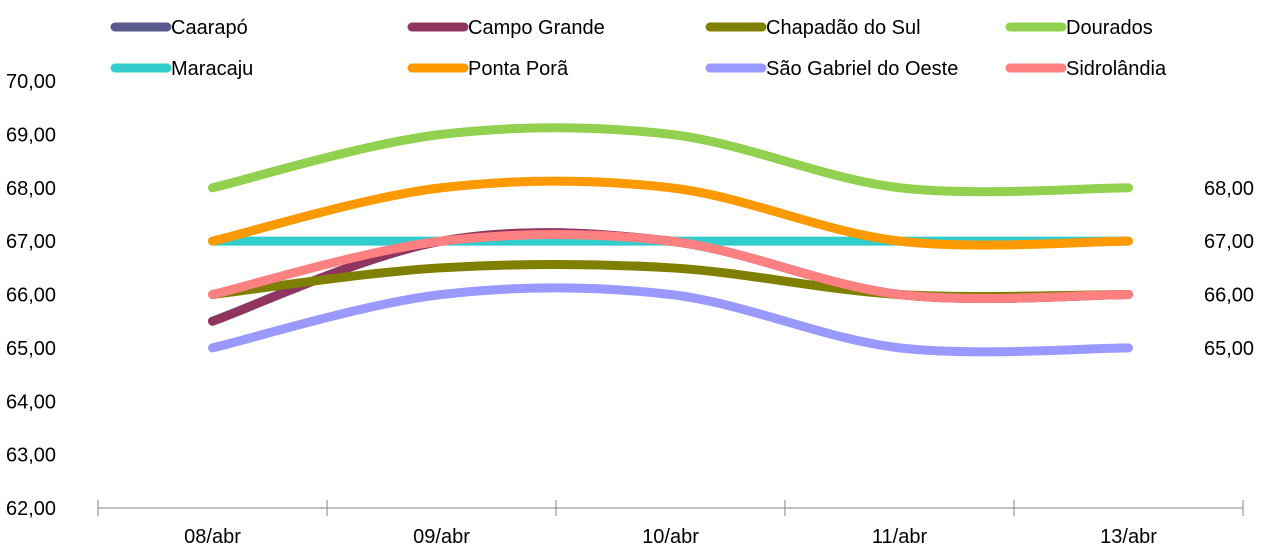 The height and width of the screenshot is (551, 1267). What do you see at coordinates (31, 349) in the screenshot?
I see `y-tick-label: 65,00` at bounding box center [31, 349].